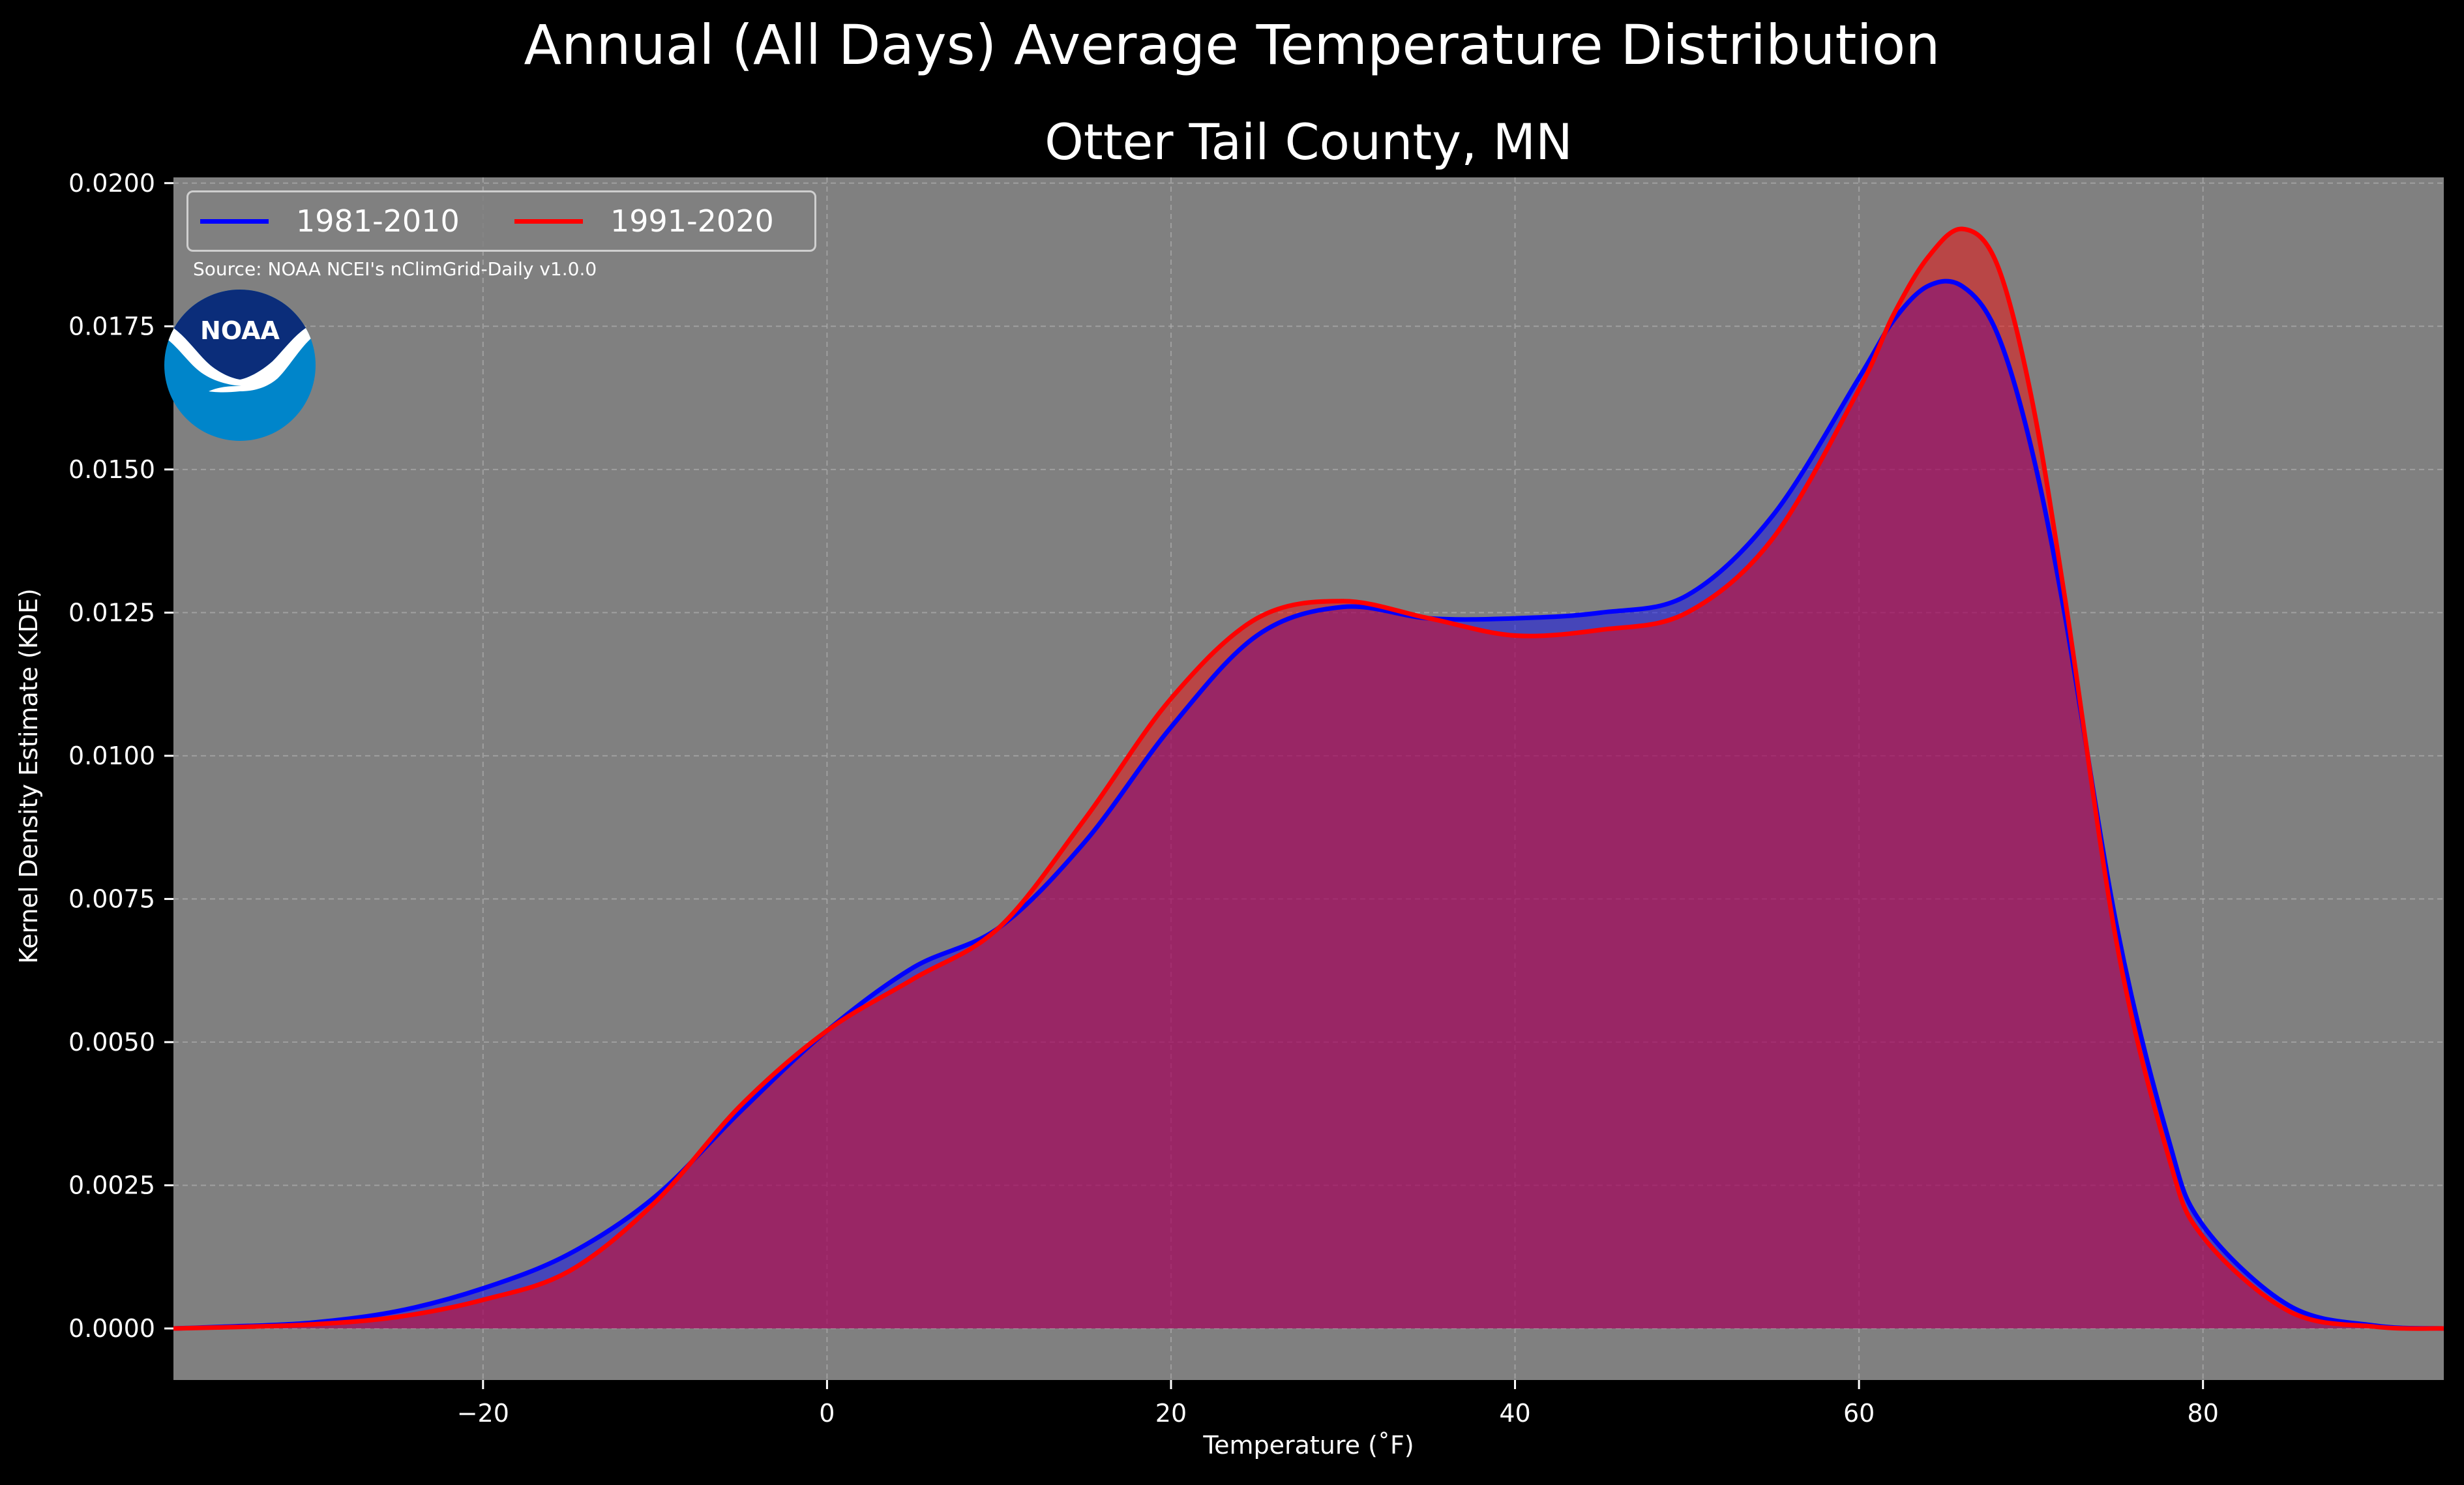  I want to click on legend-label-1981-2010: 1981-2010, so click(378, 221).